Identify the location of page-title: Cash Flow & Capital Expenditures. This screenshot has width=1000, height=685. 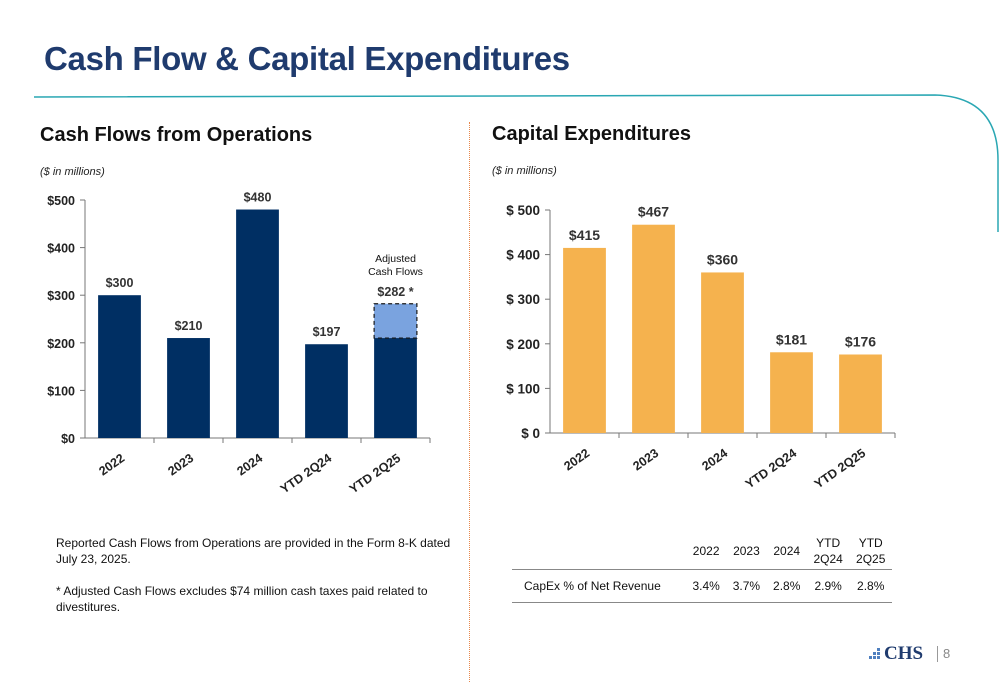
(307, 58).